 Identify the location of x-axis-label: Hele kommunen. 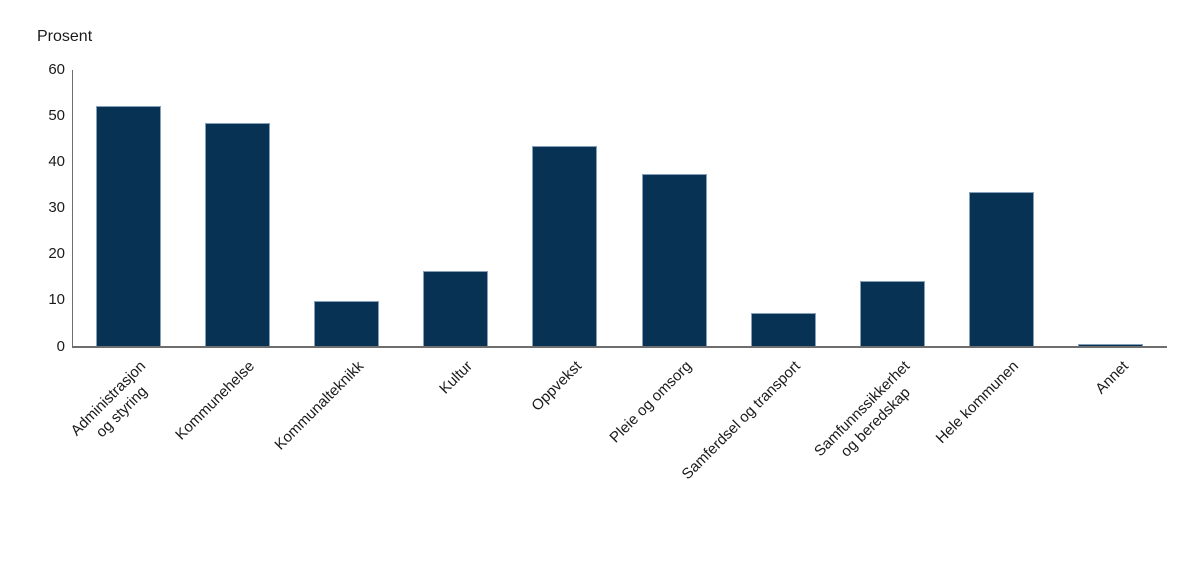
(978, 402).